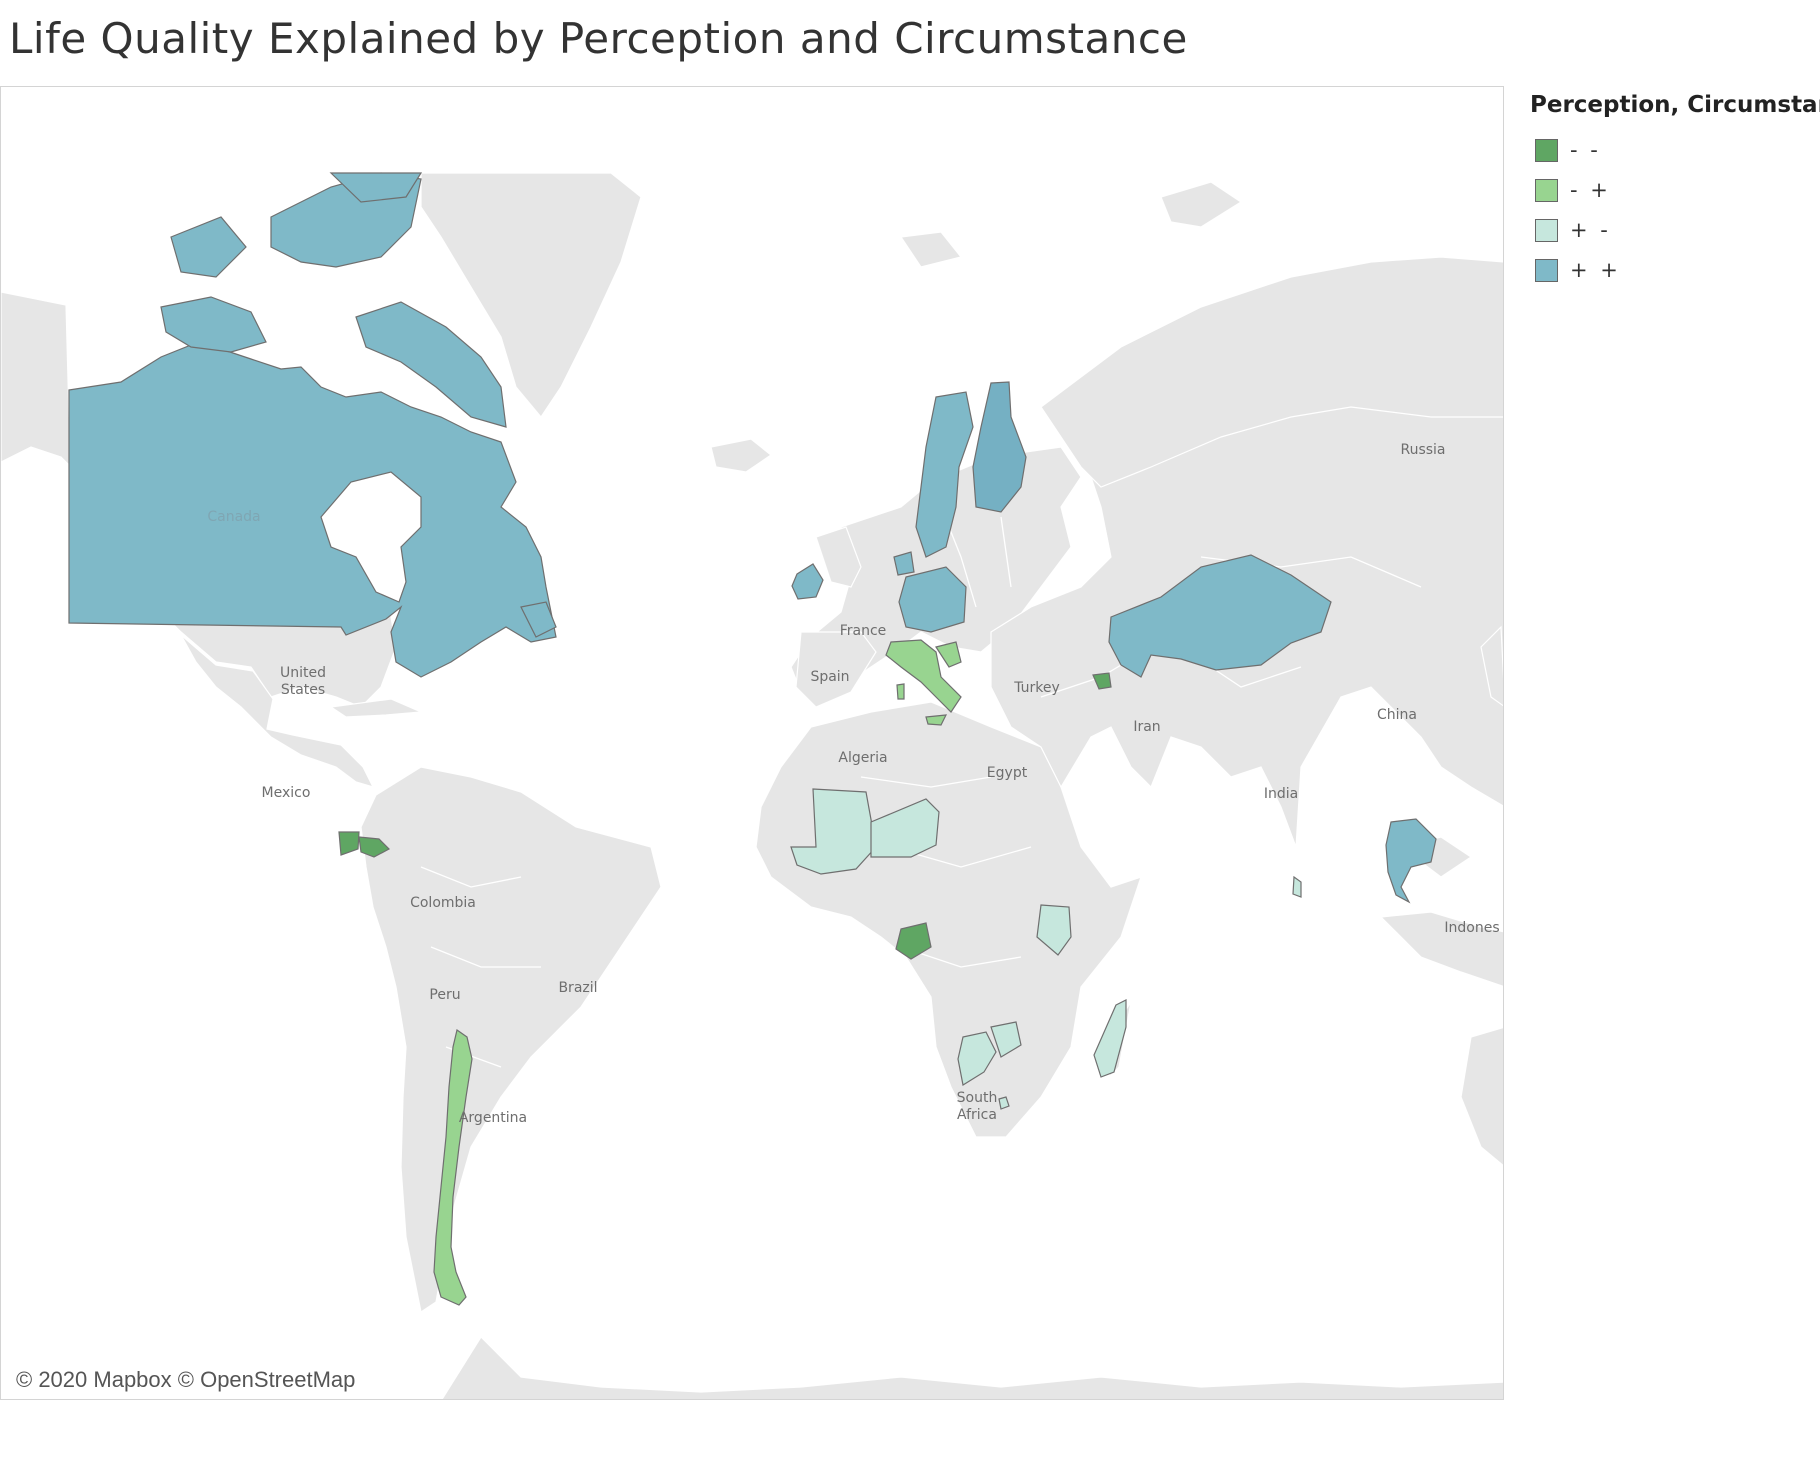  What do you see at coordinates (1422, 450) in the screenshot?
I see `label-russia: Russia` at bounding box center [1422, 450].